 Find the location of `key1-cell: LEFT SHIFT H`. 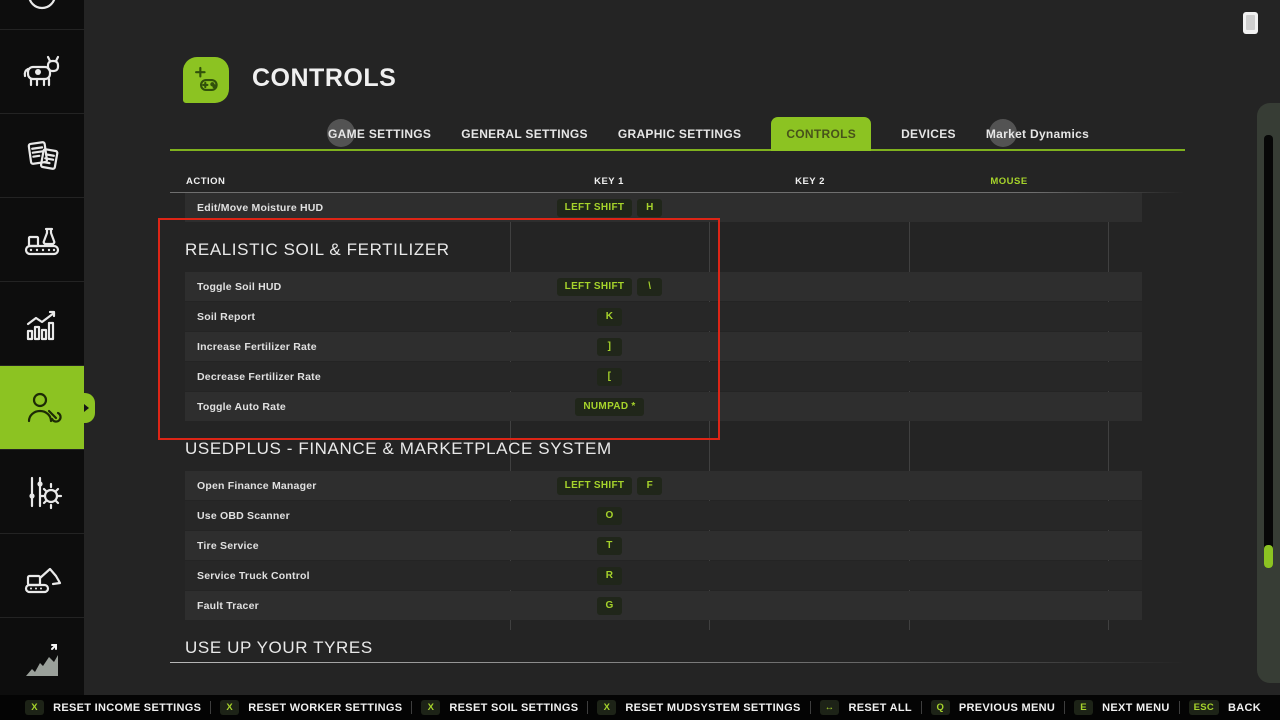

key1-cell: LEFT SHIFT H is located at coordinates (609, 207).